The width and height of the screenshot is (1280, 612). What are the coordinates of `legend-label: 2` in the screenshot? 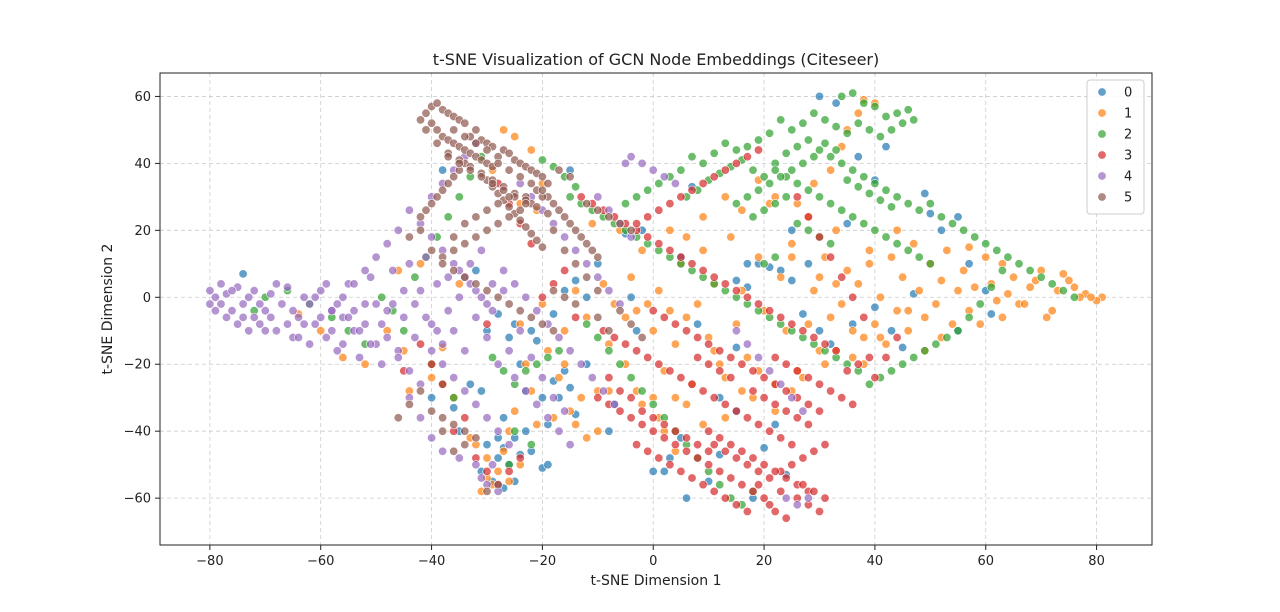 It's located at (1128, 135).